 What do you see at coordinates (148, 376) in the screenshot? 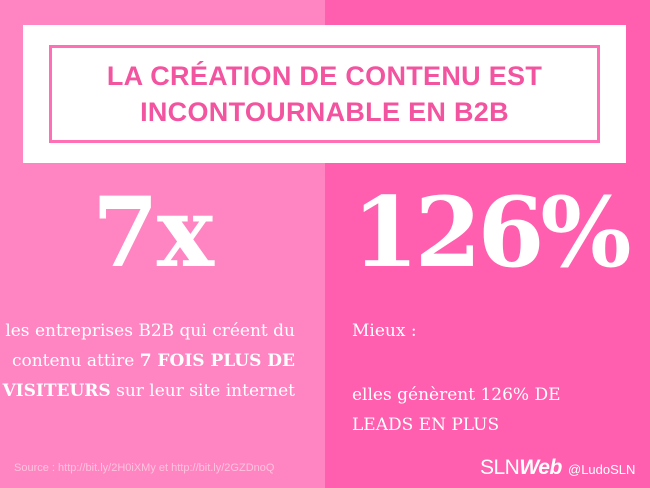
I see `visitors-desc-bold: 7 FOIS PLUS DE VISITEURS` at bounding box center [148, 376].